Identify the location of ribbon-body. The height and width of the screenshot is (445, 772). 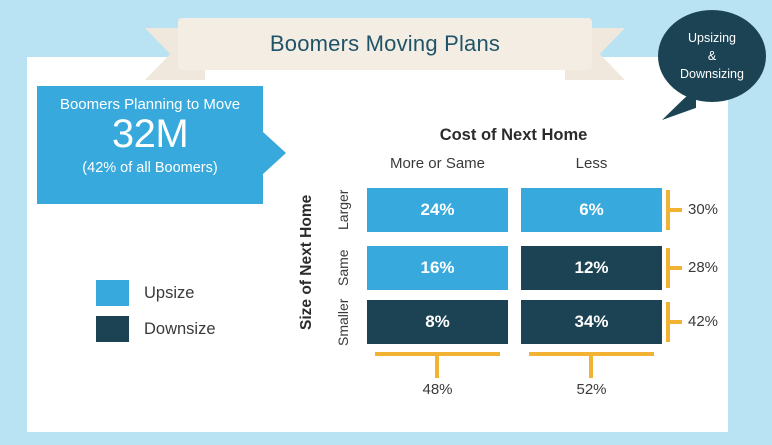
(385, 44).